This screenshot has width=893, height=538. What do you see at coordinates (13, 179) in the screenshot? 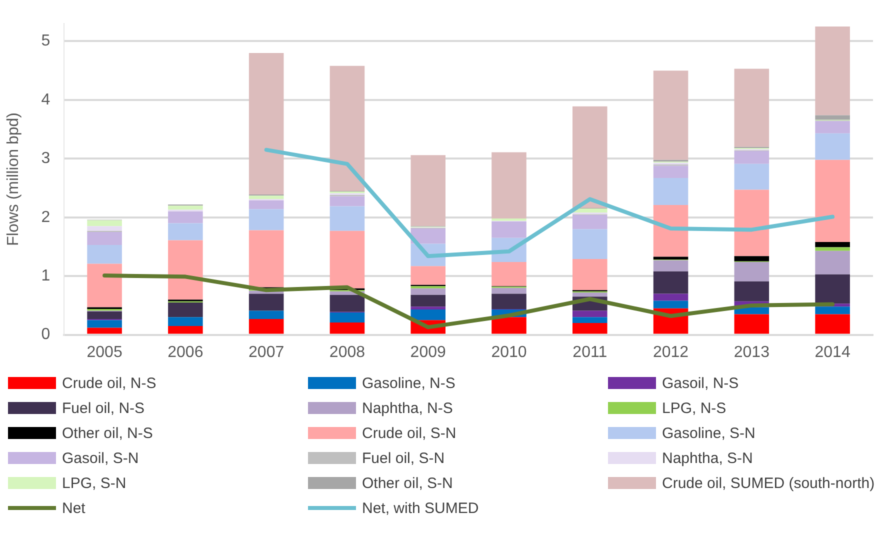
I see `y-axis-title: Flows (million bpd)` at bounding box center [13, 179].